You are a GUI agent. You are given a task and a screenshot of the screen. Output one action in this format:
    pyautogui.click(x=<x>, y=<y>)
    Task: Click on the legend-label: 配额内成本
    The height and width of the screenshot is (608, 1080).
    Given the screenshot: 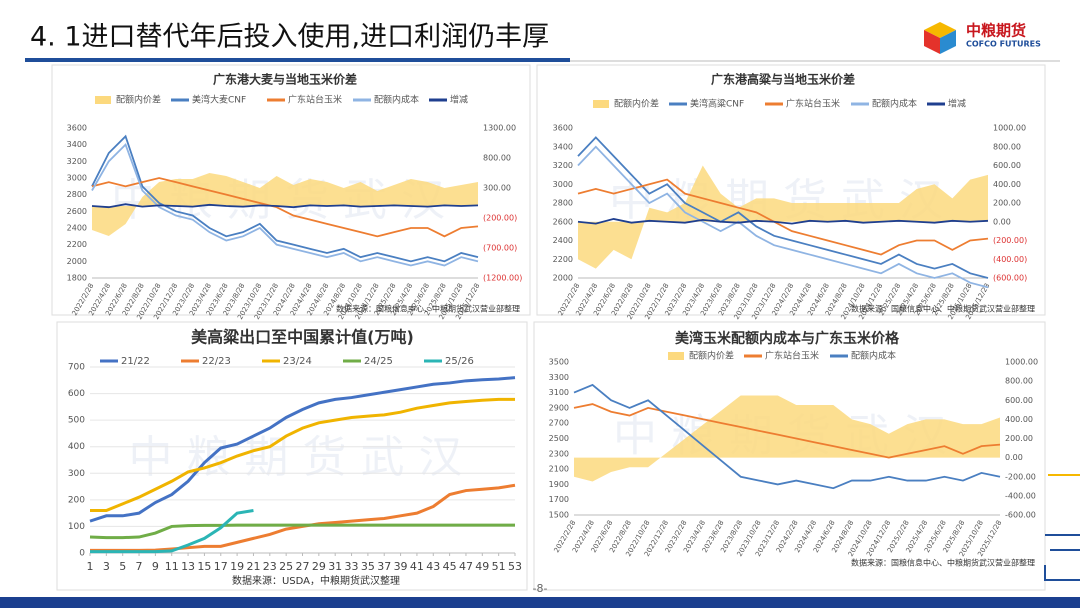 What is the action you would take?
    pyautogui.click(x=873, y=356)
    